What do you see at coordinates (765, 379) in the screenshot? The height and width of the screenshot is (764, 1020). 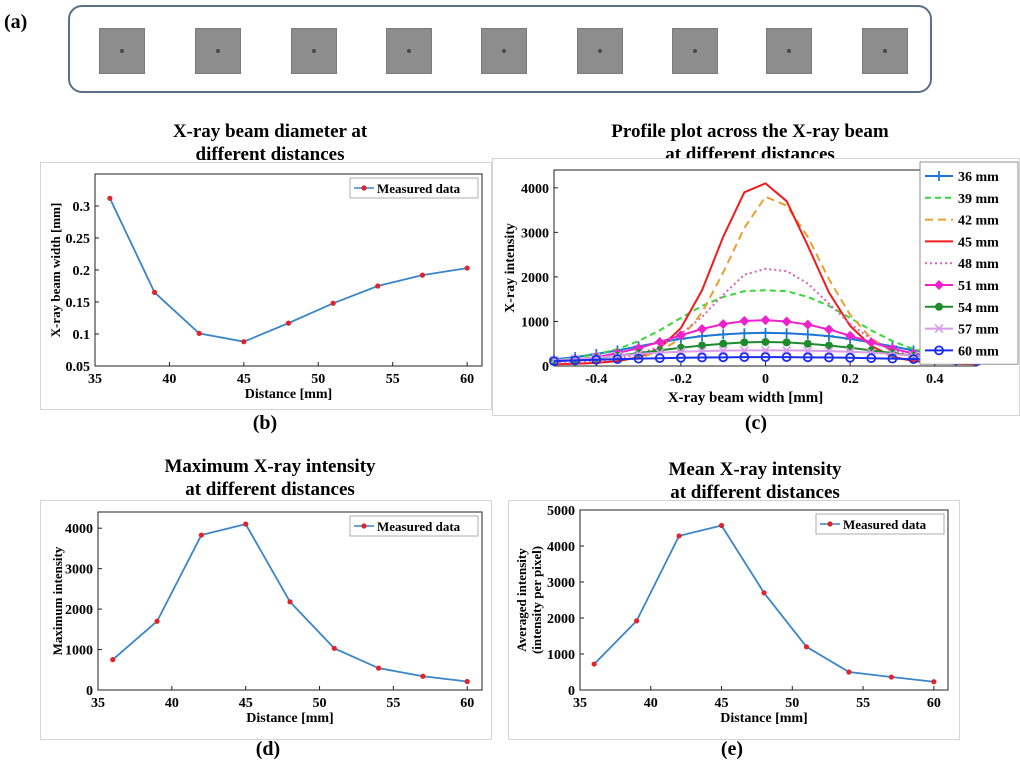 I see `x-tick-label: 0` at bounding box center [765, 379].